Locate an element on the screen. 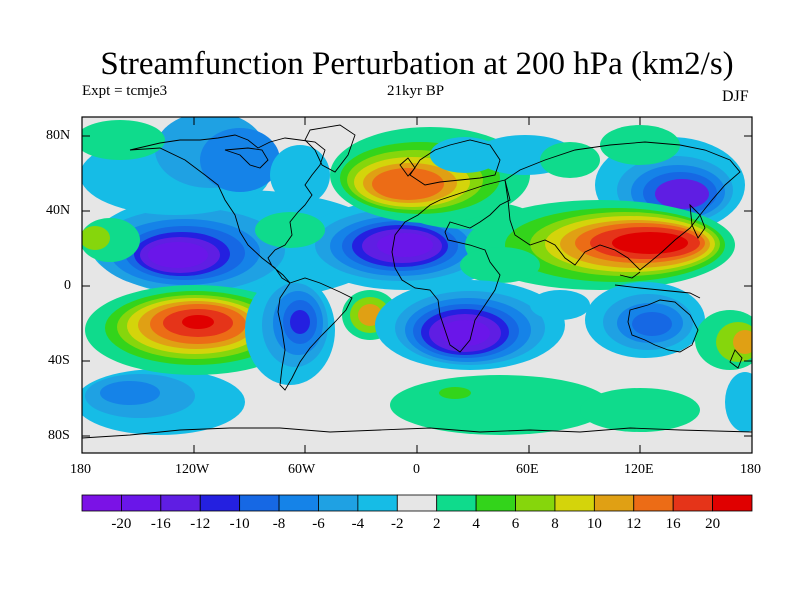 This screenshot has height=600, width=800. colorbar-label: -8 is located at coordinates (279, 524).